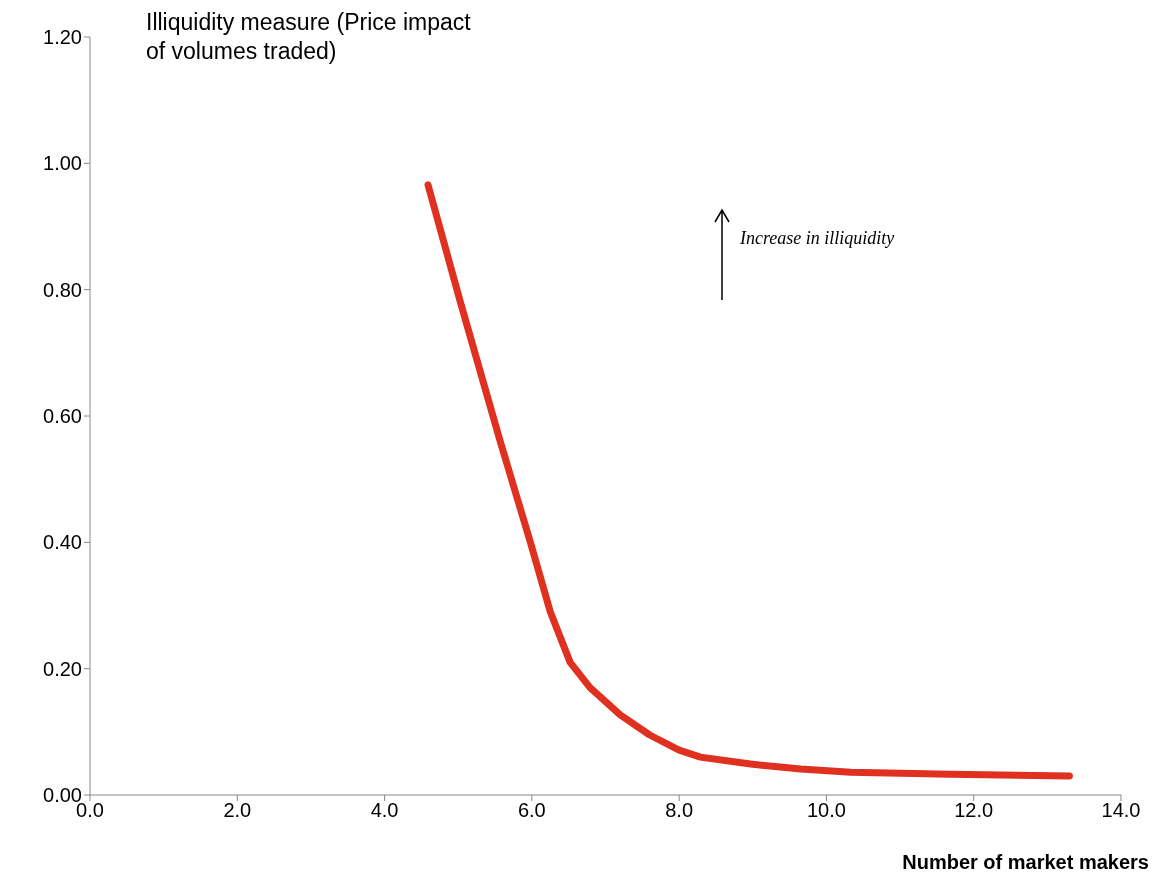 Image resolution: width=1157 pixels, height=877 pixels. I want to click on y-tick-label: 0.80, so click(62, 289).